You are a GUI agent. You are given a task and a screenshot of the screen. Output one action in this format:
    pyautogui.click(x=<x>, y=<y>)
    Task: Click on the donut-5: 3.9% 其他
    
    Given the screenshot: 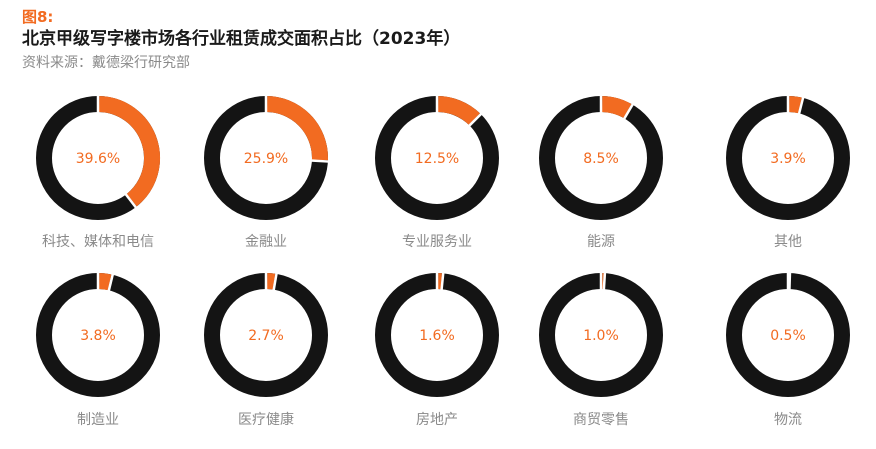 What is the action you would take?
    pyautogui.click(x=788, y=172)
    